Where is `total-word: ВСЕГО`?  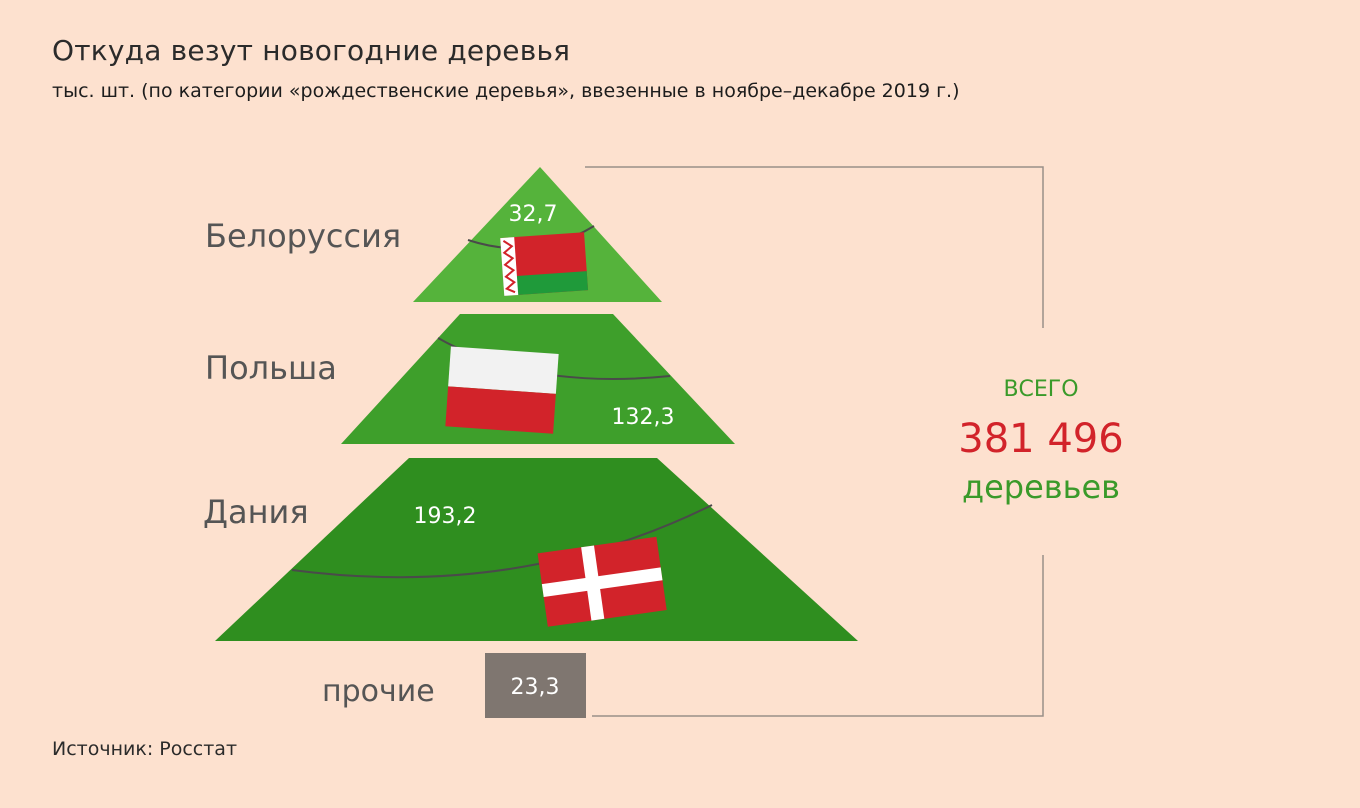
total-word: ВСЕГО is located at coordinates (1040, 389).